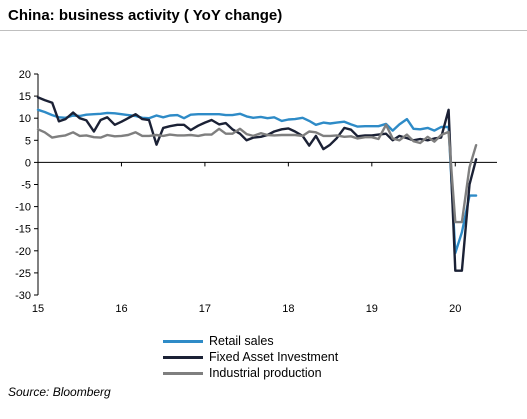 The height and width of the screenshot is (419, 527). Describe the element at coordinates (38, 309) in the screenshot. I see `x-tick-label: 15` at that location.